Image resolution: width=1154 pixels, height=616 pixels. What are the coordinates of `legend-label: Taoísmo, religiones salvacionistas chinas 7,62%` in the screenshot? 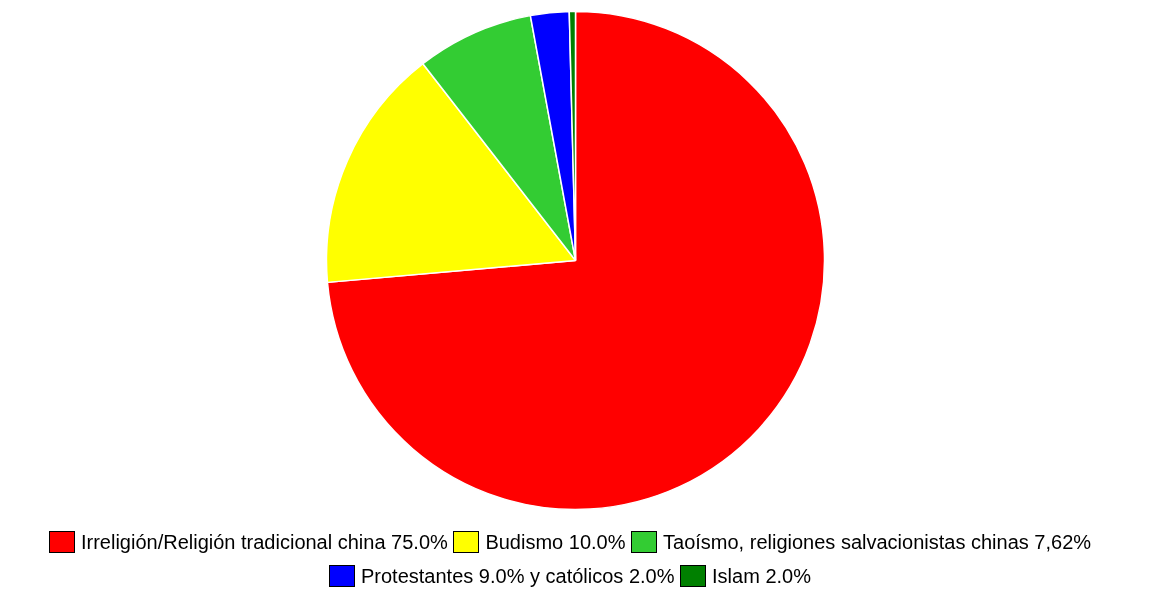 It's located at (877, 542).